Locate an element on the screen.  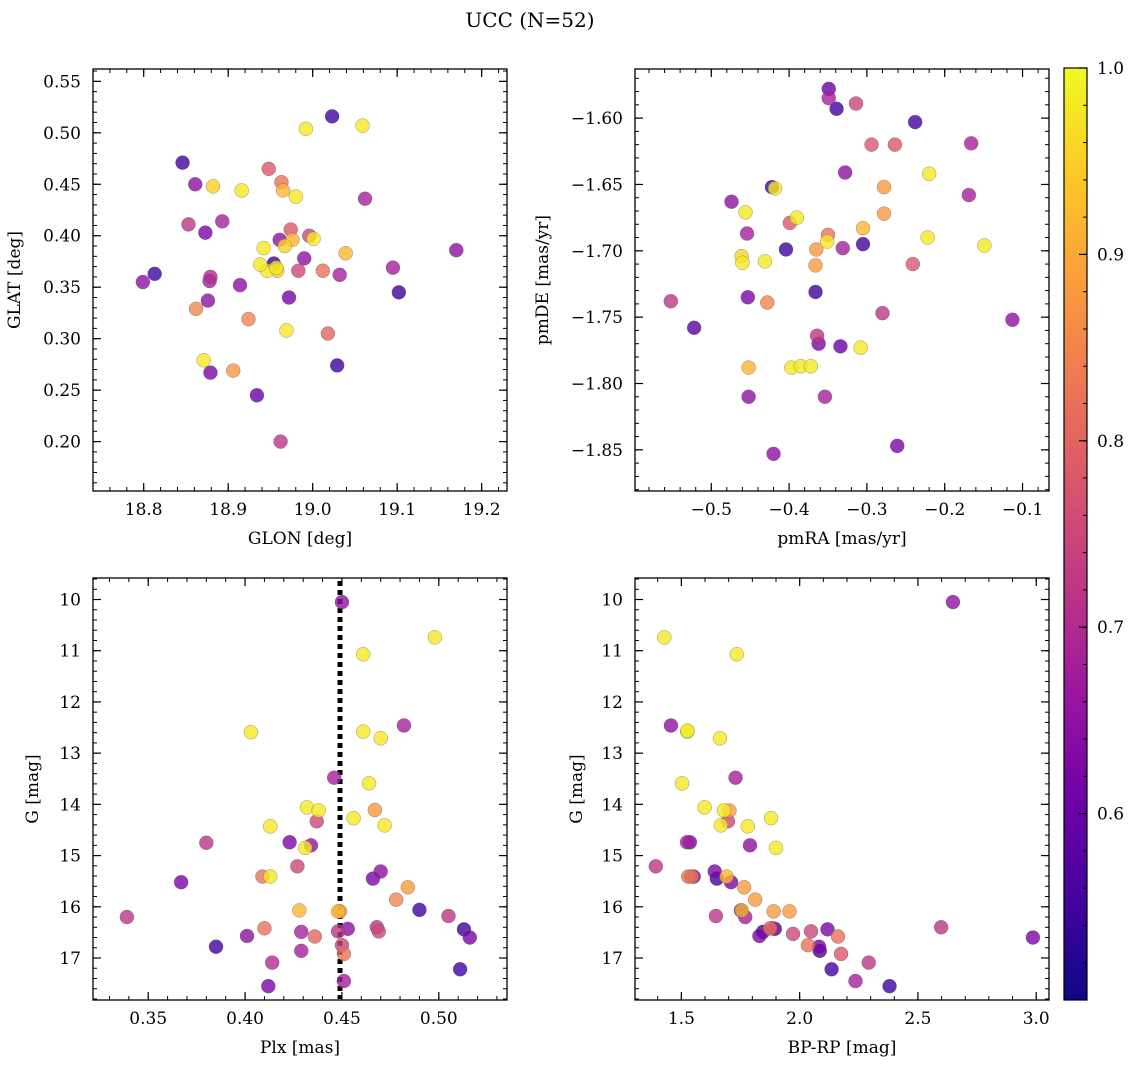
minor-ticks is located at coordinates (300, 280).